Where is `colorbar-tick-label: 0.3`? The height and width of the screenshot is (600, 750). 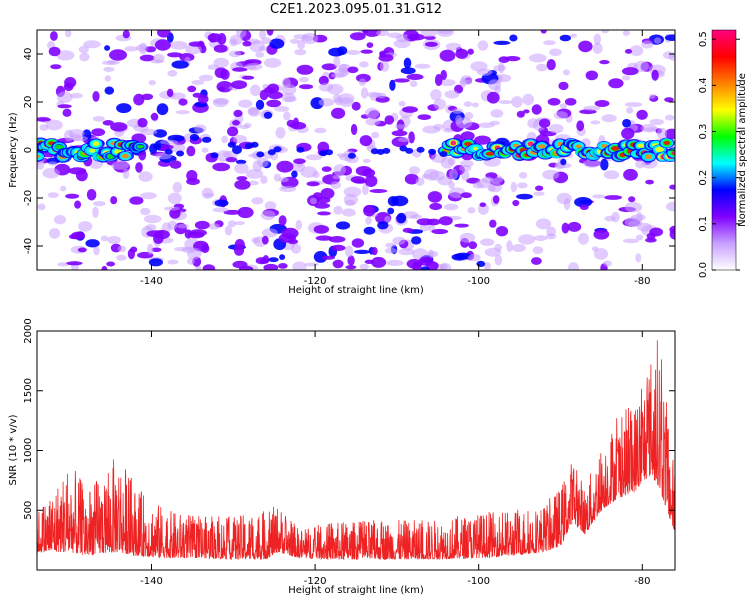 colorbar-tick-label: 0.3 is located at coordinates (703, 132).